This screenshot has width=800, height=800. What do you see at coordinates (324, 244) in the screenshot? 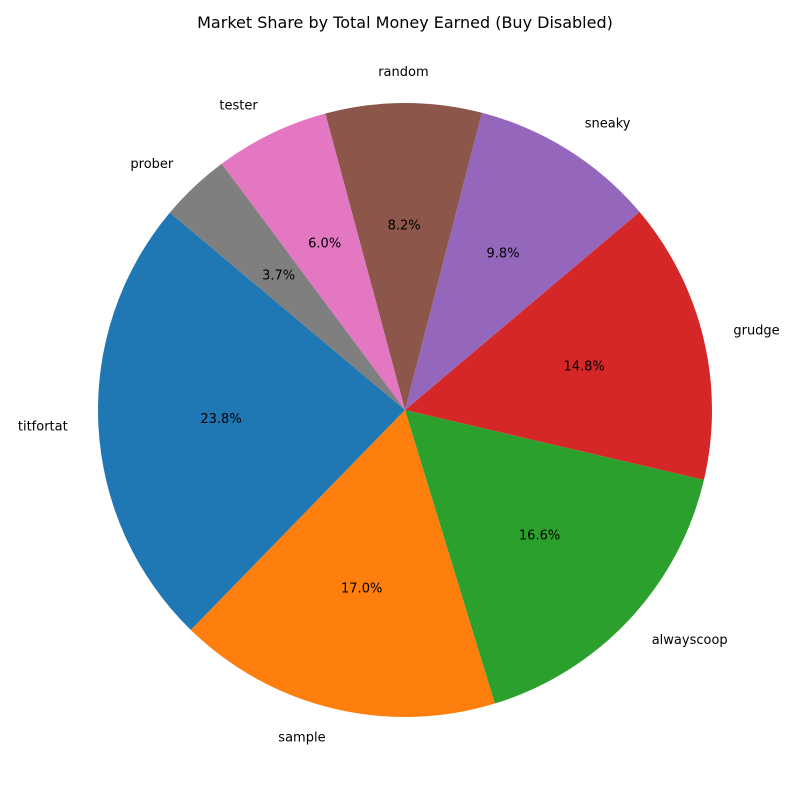
I see `percent-label-tester: 6.0%` at bounding box center [324, 244].